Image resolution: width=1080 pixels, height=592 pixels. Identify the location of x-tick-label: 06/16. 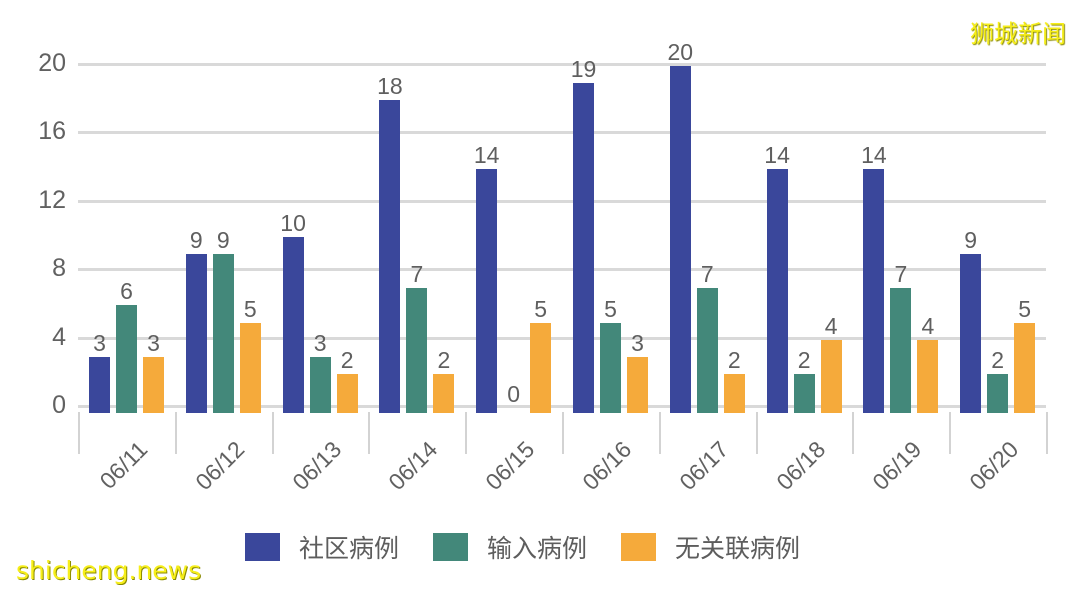
(607, 466).